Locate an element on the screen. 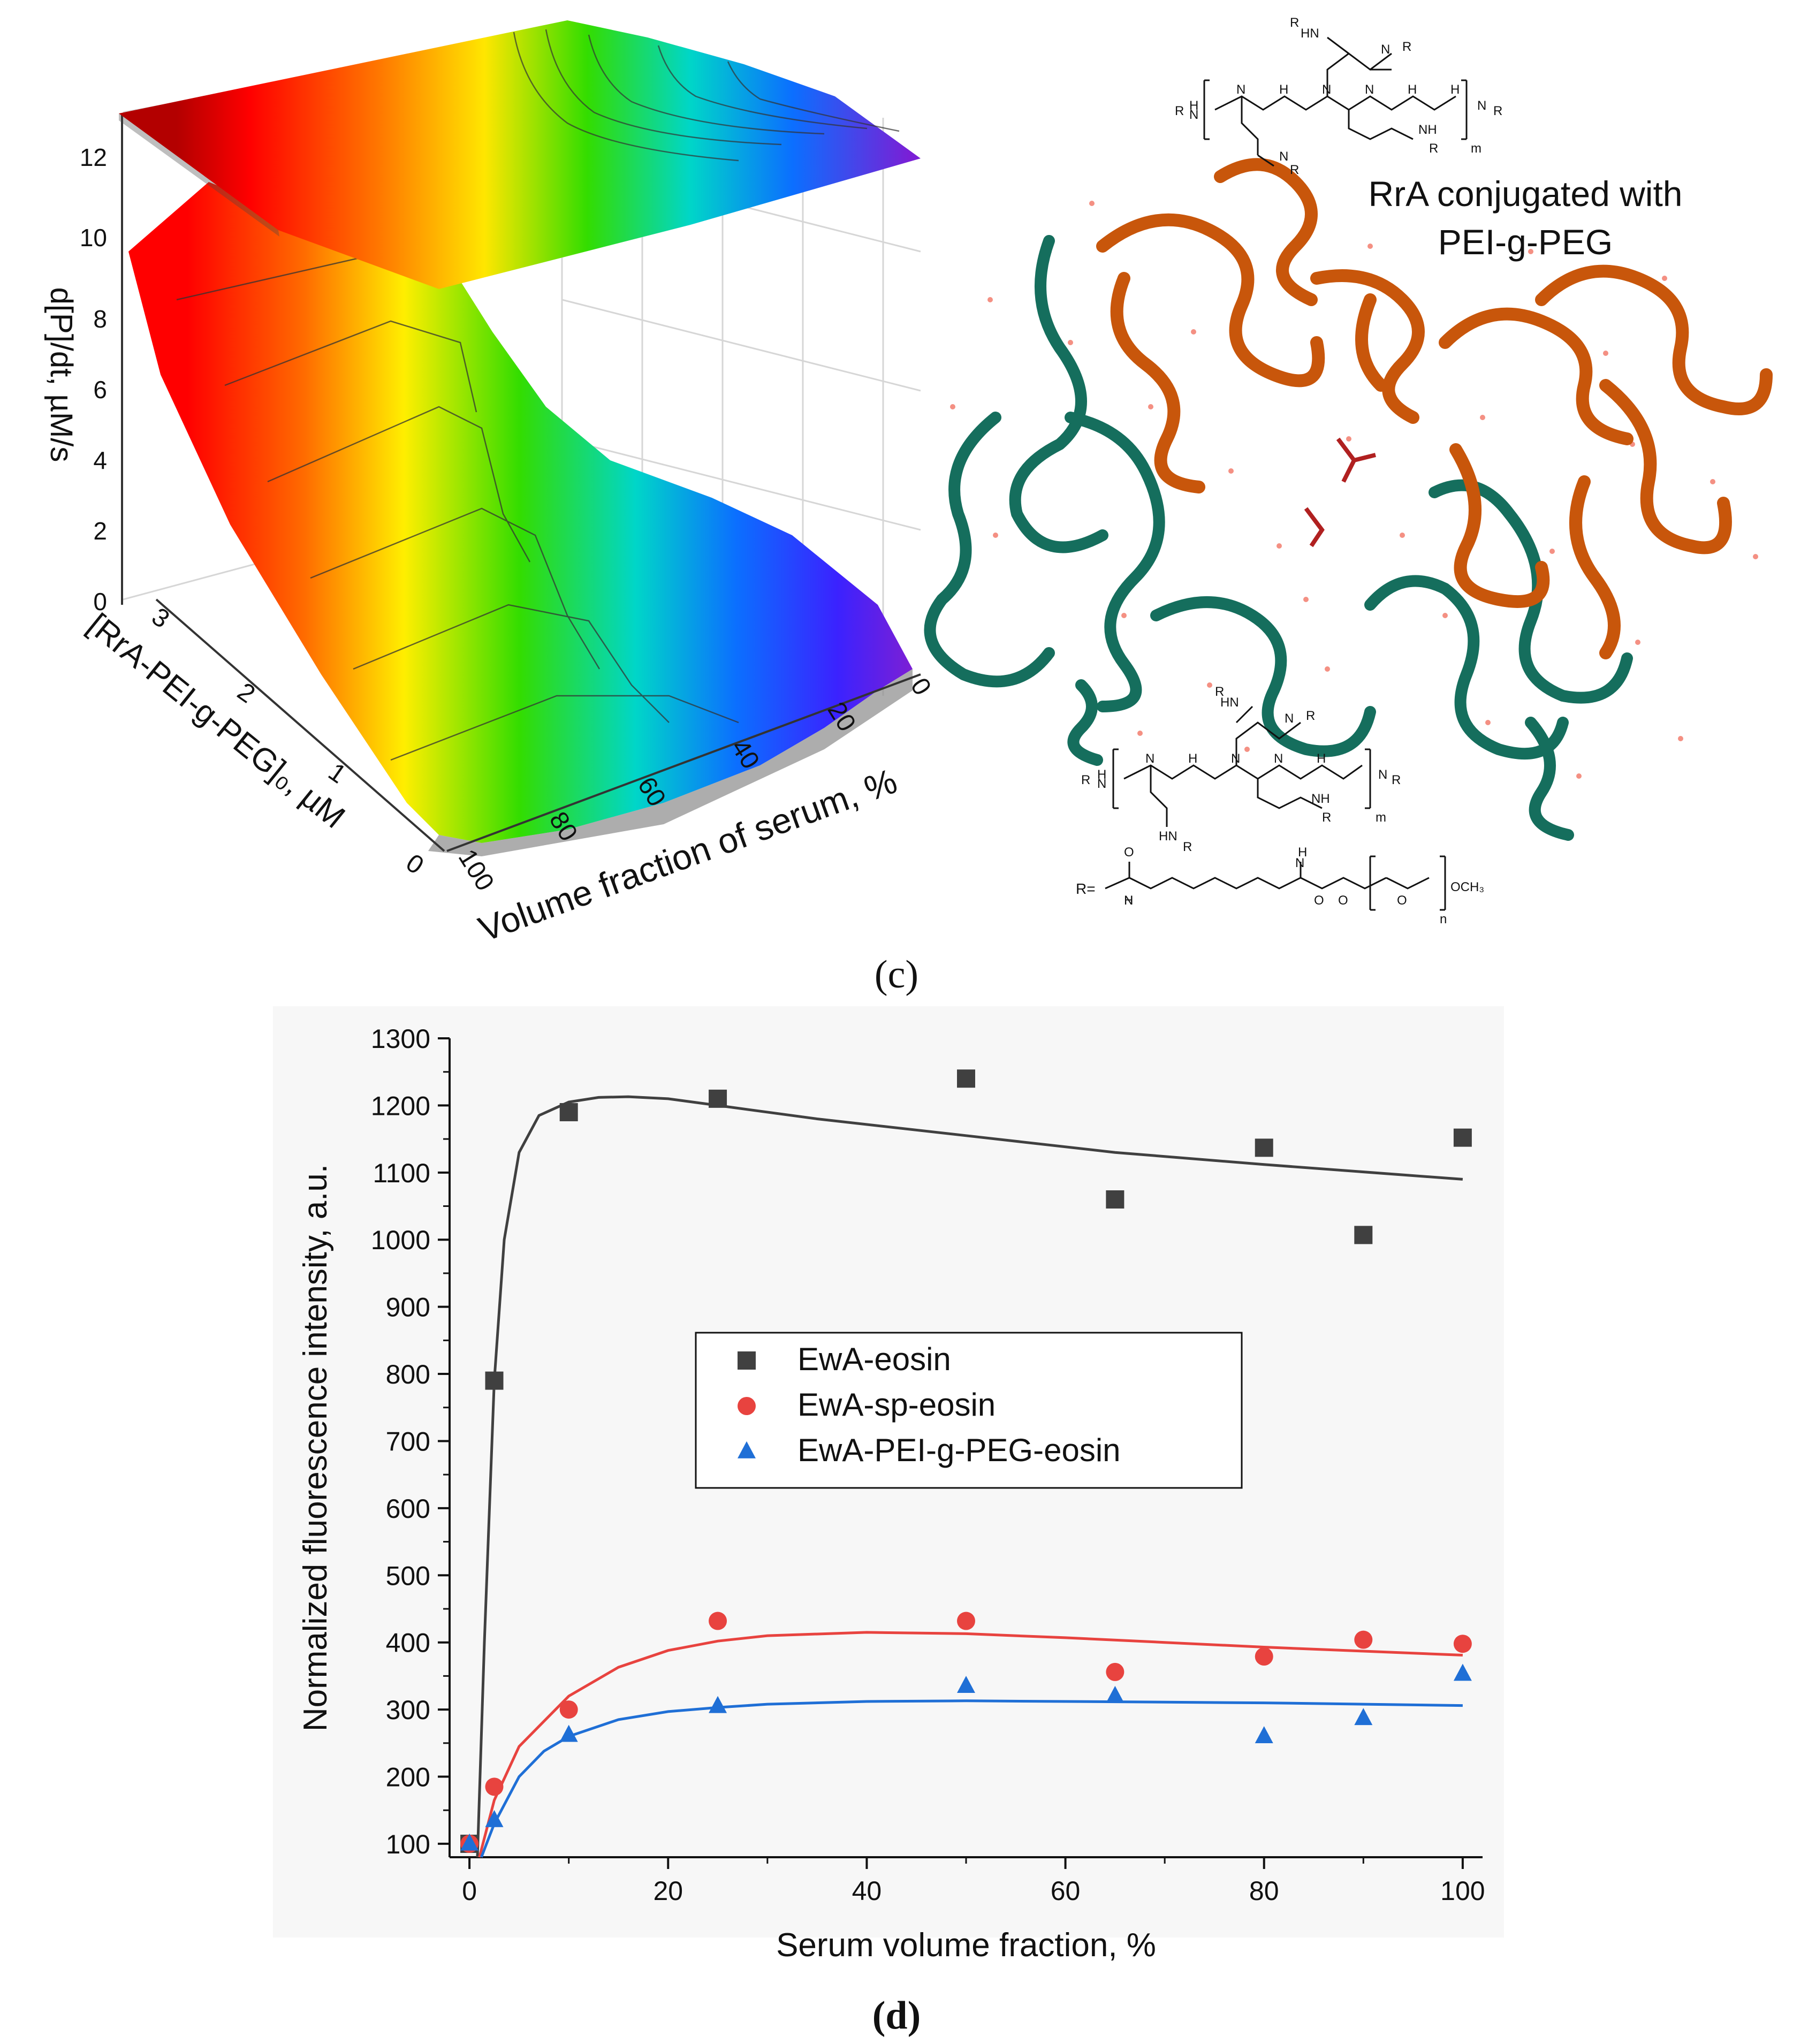 This screenshot has height=2044, width=1793. green-chain is located at coordinates (1279, 538).